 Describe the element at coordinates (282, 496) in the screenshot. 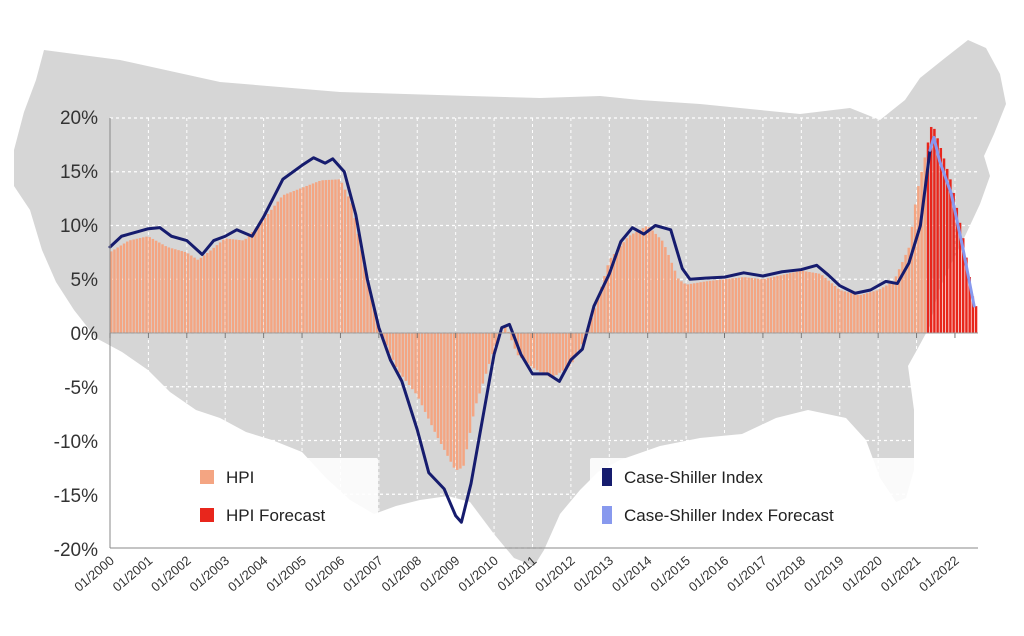

I see `legend-box-hpi: HPI HPI Forecast` at that location.